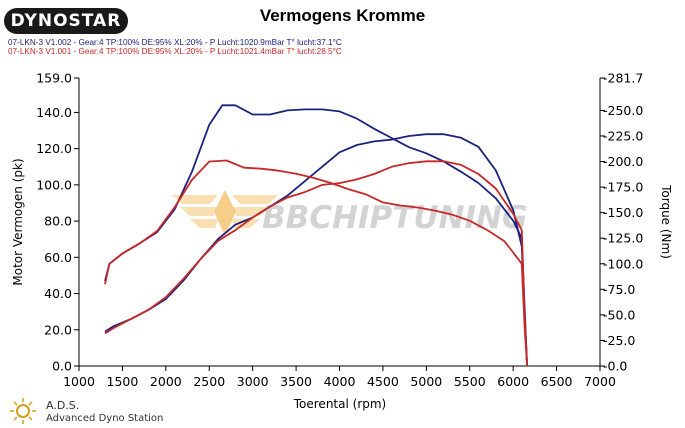  I want to click on y-axis-label-right: Torque (Nm), so click(666, 221).